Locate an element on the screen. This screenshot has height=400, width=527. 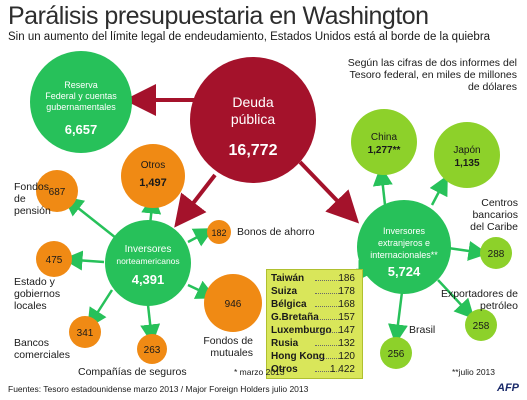
domestic-label-2: norteamericanos is located at coordinates (147, 261).